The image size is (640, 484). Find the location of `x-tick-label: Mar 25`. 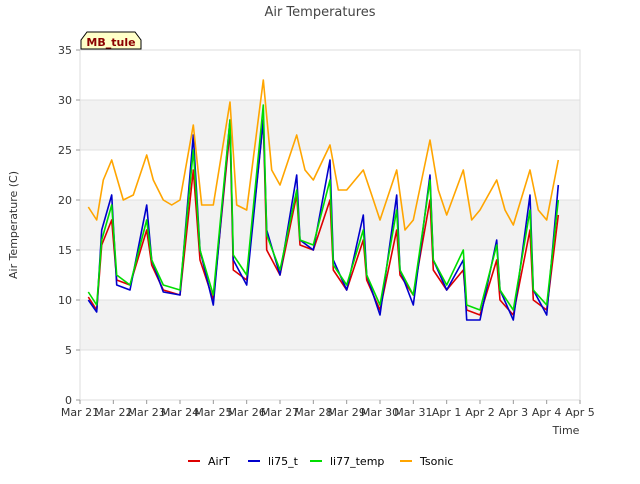

x-tick-label: Mar 25 is located at coordinates (213, 412).